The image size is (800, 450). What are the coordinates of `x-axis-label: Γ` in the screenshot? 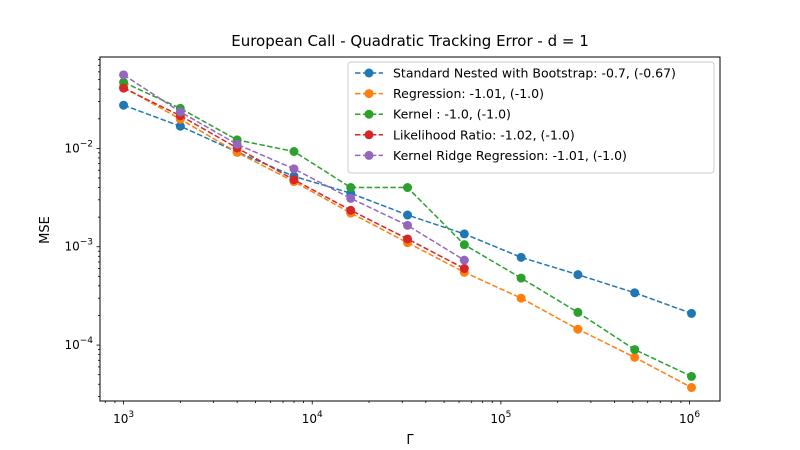 It's located at (410, 440).